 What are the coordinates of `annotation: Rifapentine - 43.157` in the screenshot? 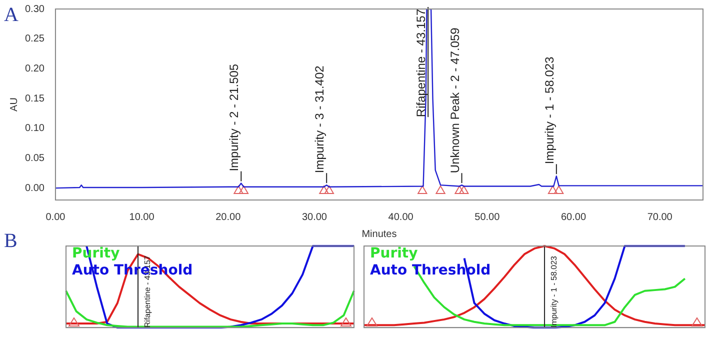 It's located at (421, 63).